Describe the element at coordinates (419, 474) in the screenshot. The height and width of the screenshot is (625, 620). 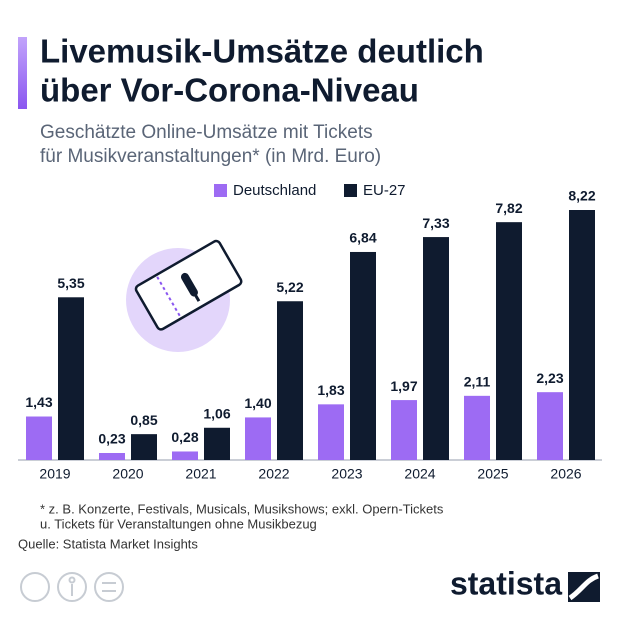
I see `x-tick-label: 2024` at that location.